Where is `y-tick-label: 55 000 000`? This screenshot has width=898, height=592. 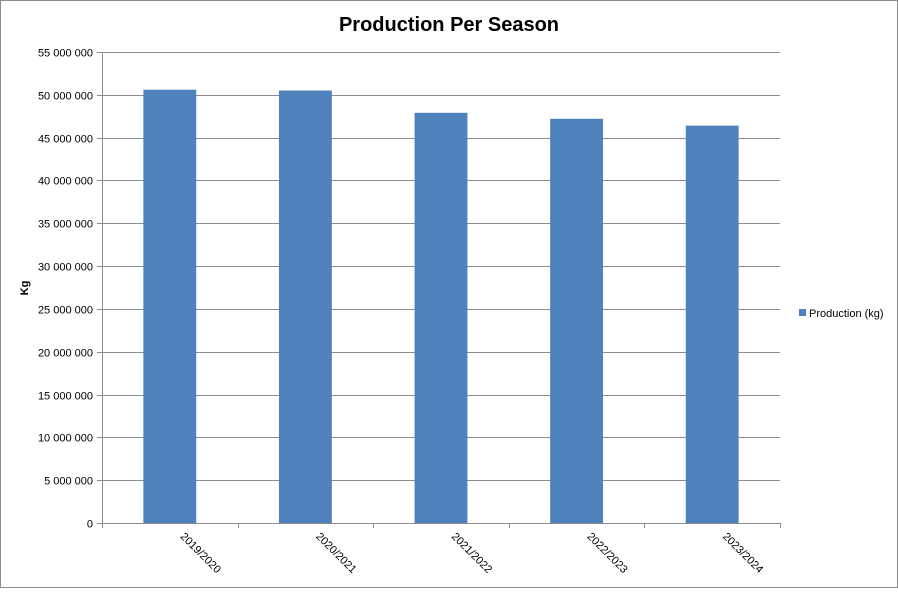
y-tick-label: 55 000 000 is located at coordinates (65, 54).